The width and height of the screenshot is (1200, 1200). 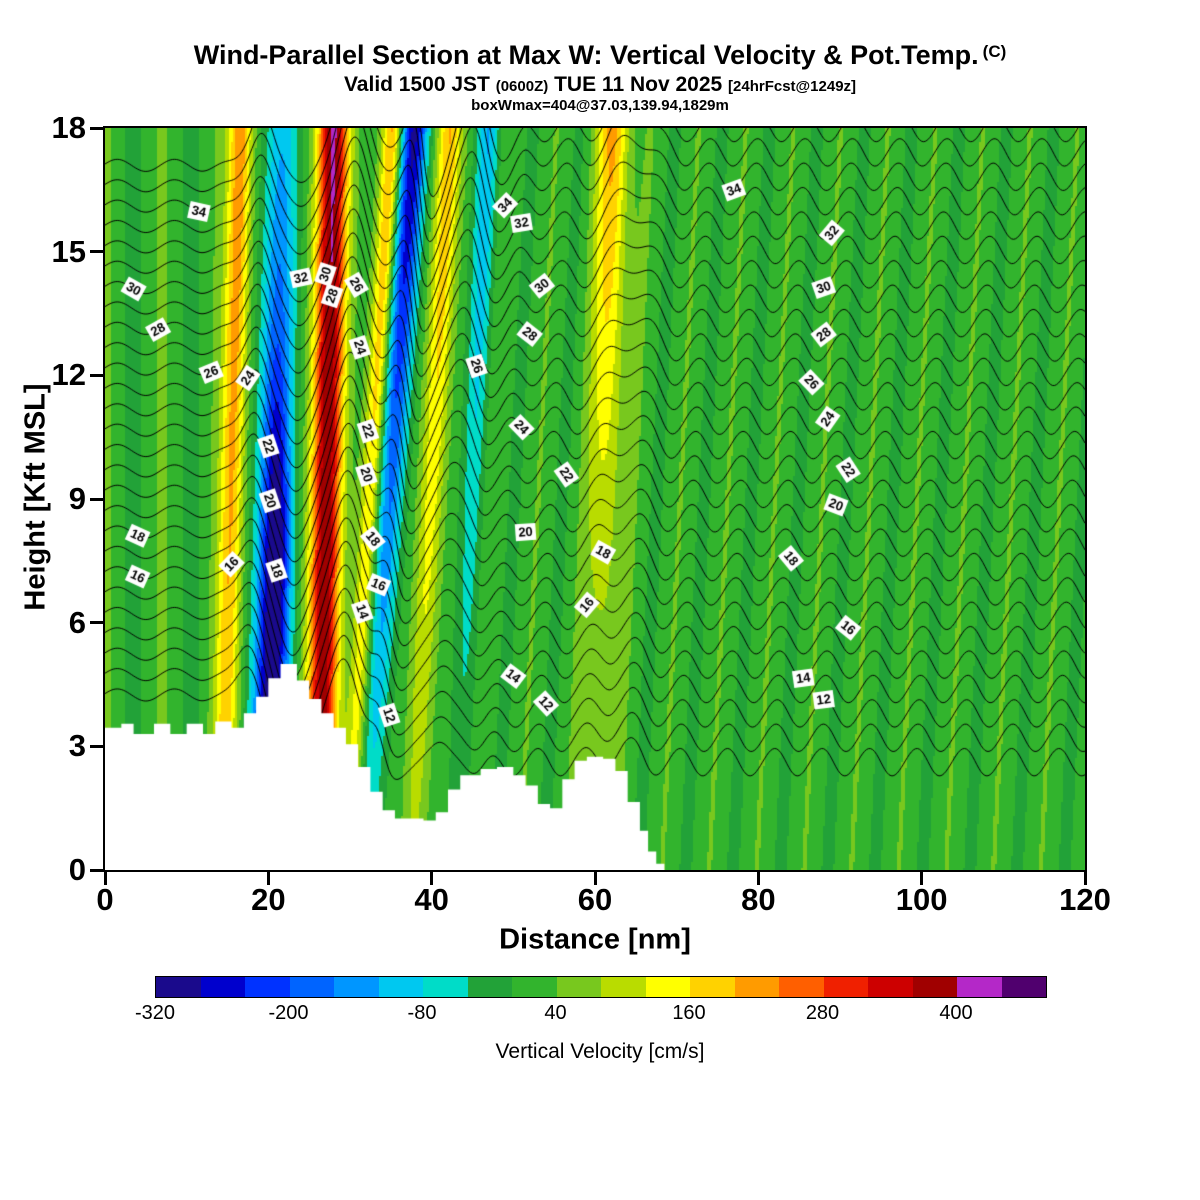 I want to click on colorbar-title: Vertical Velocity [cm/s], so click(x=600, y=1051).